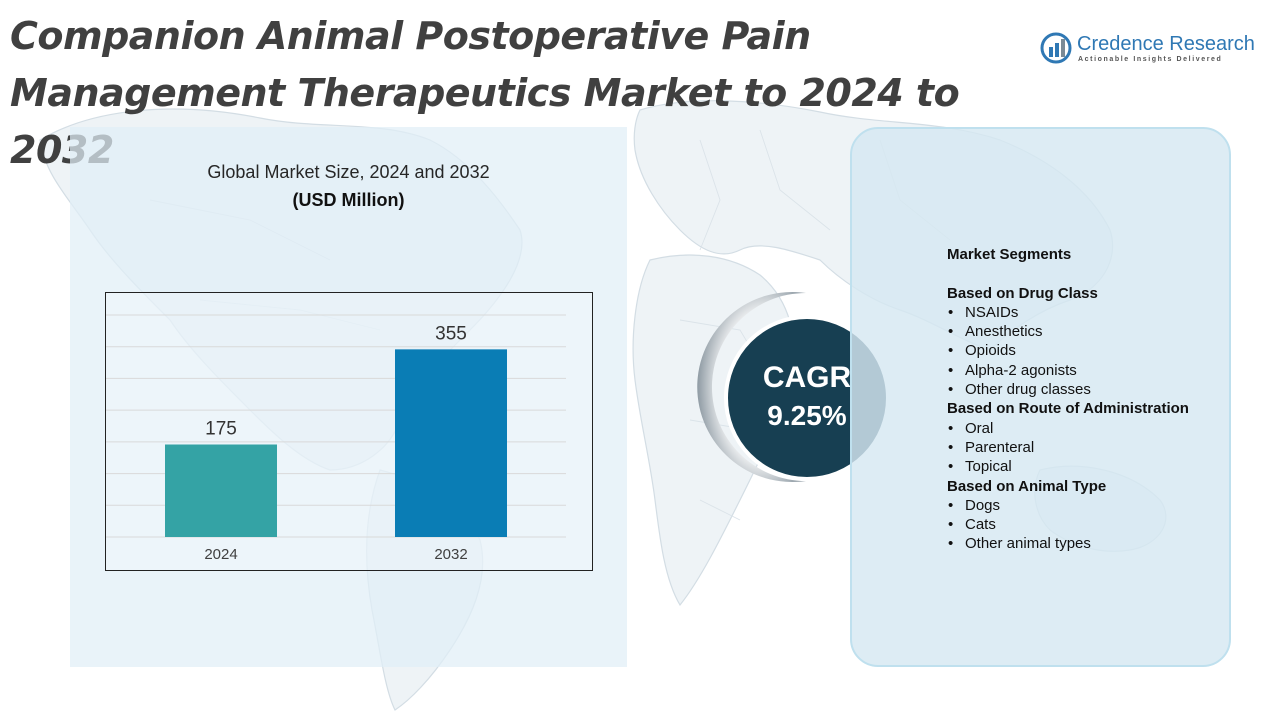 The width and height of the screenshot is (1280, 720). What do you see at coordinates (1097, 544) in the screenshot?
I see `segment-item: Other animal types` at bounding box center [1097, 544].